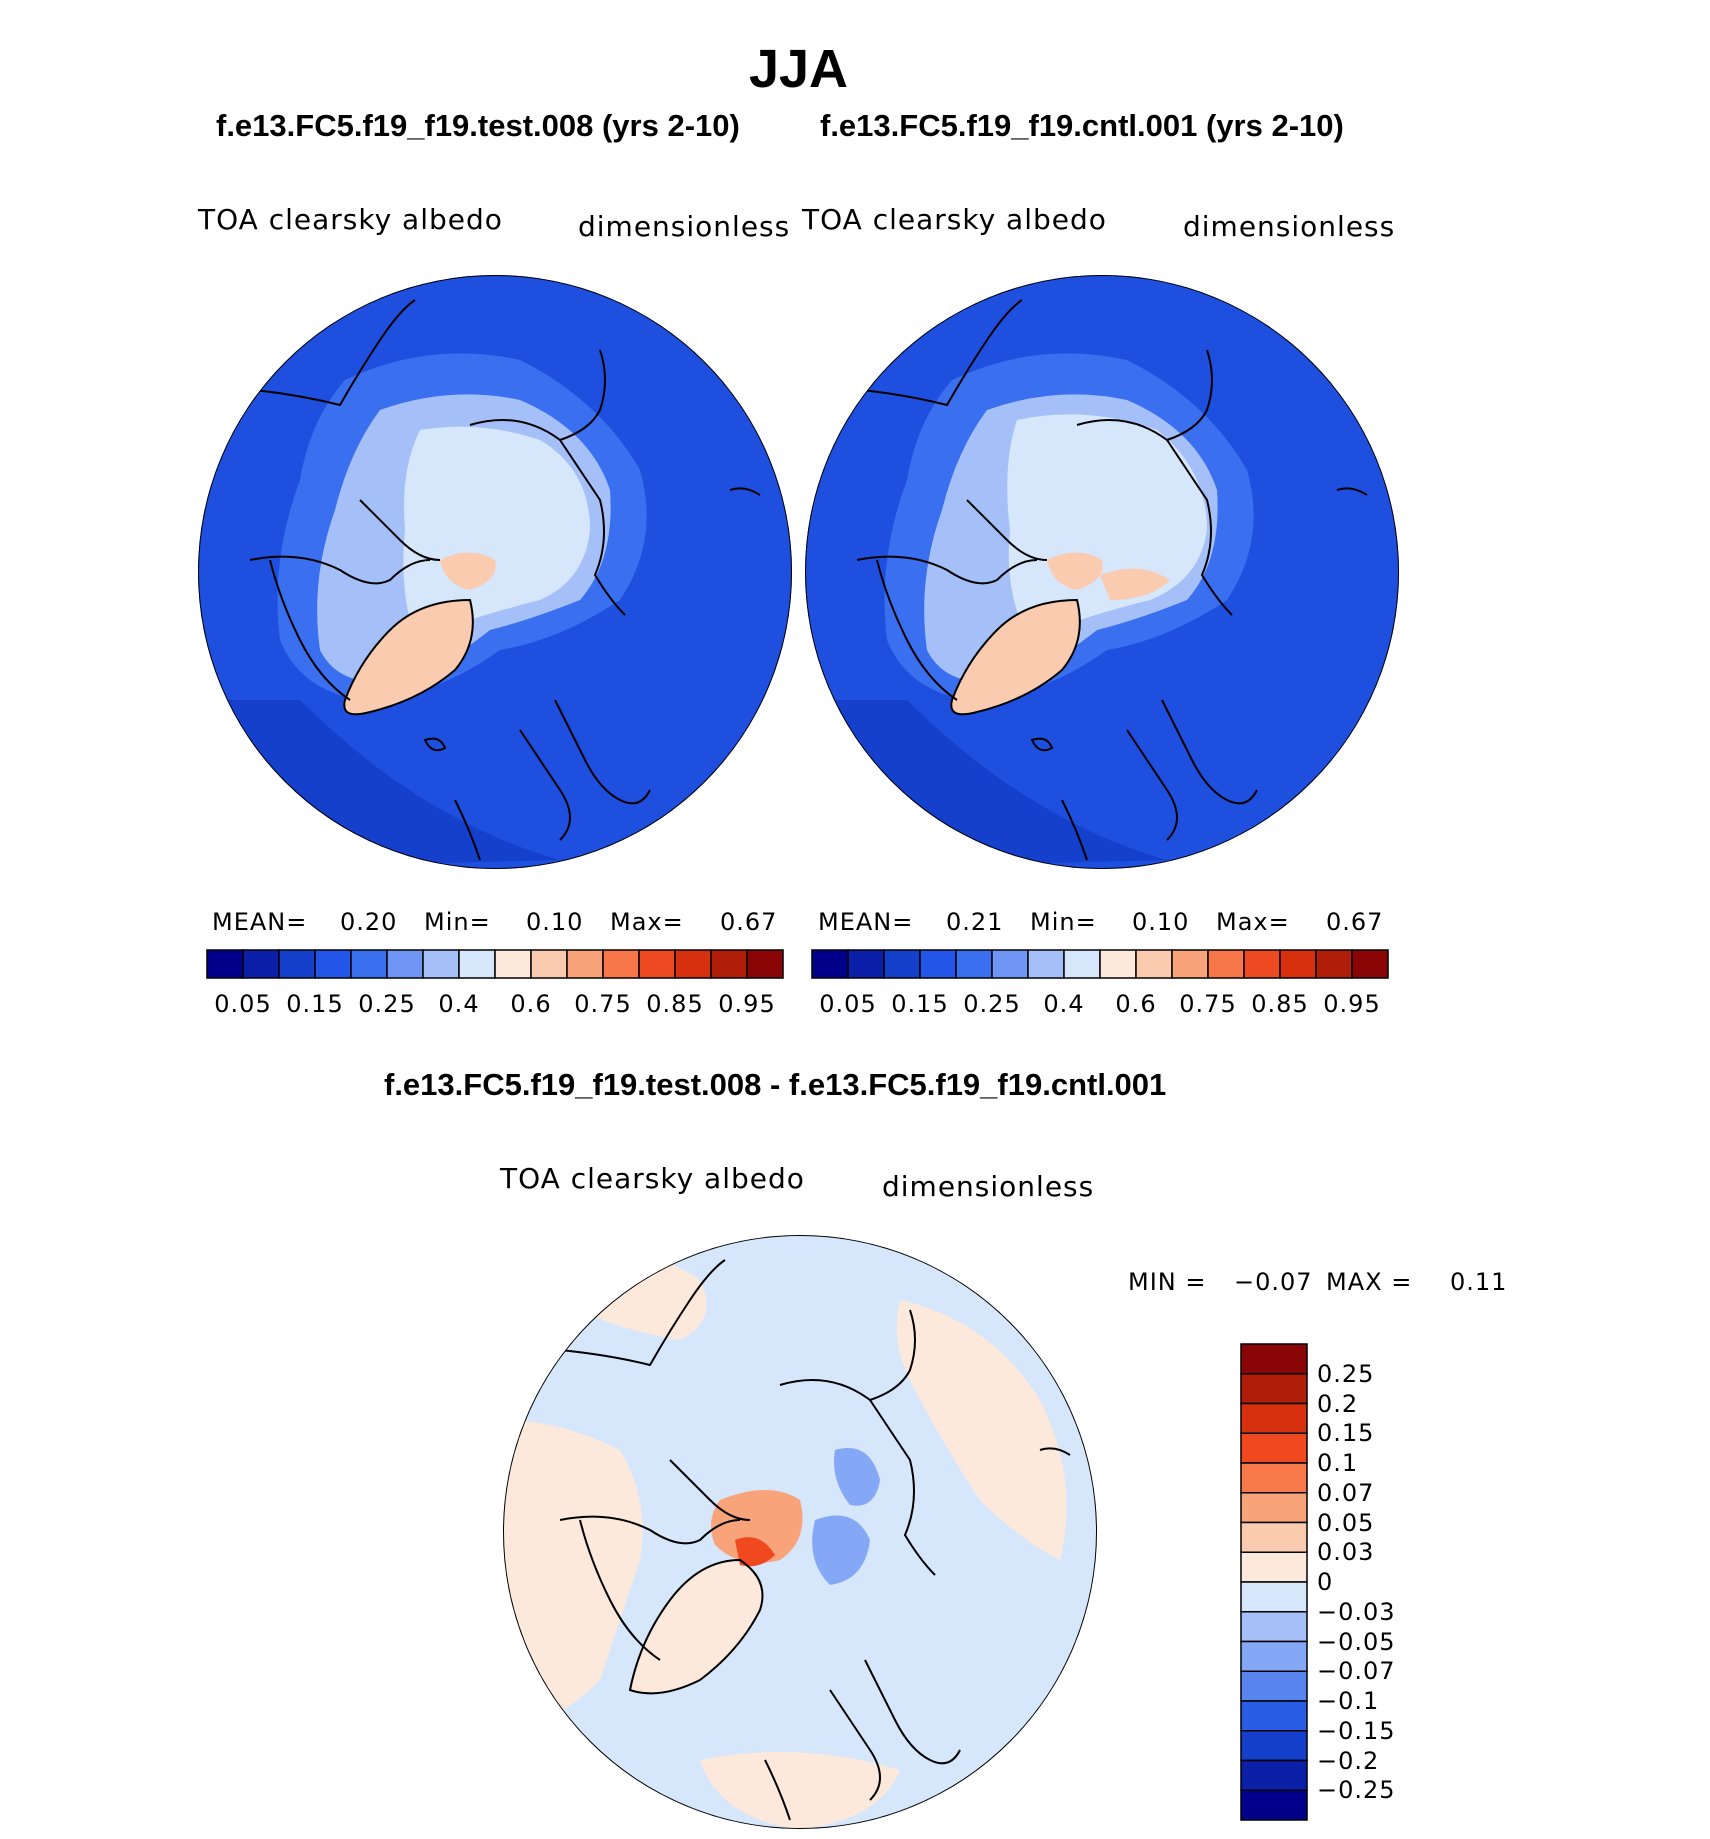  Describe the element at coordinates (1338, 1403) in the screenshot. I see `diff-colorbar-tick-label: 0.2` at that location.